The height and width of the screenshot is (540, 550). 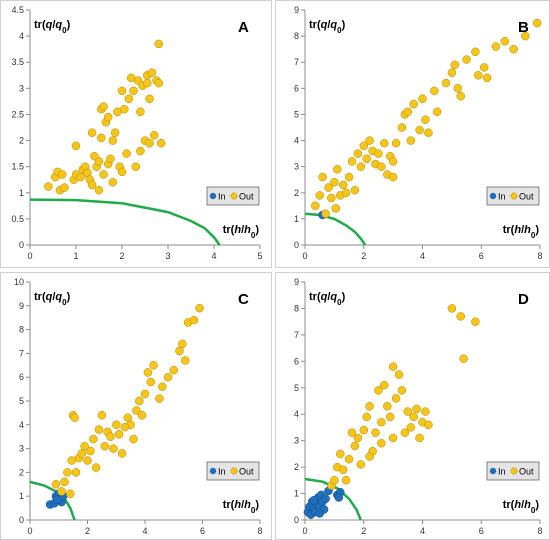 I want to click on x-tick-label: 3, so click(x=167, y=256).